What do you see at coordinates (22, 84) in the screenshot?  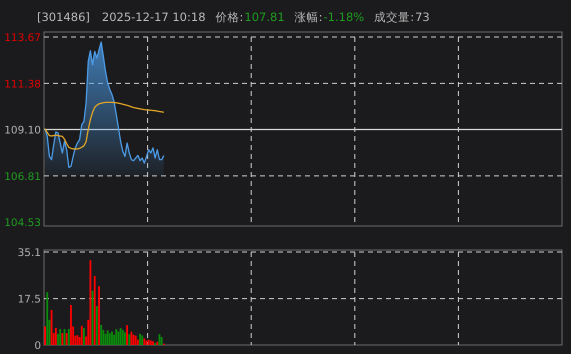 I see `y-tick-label: 111.38` at bounding box center [22, 84].